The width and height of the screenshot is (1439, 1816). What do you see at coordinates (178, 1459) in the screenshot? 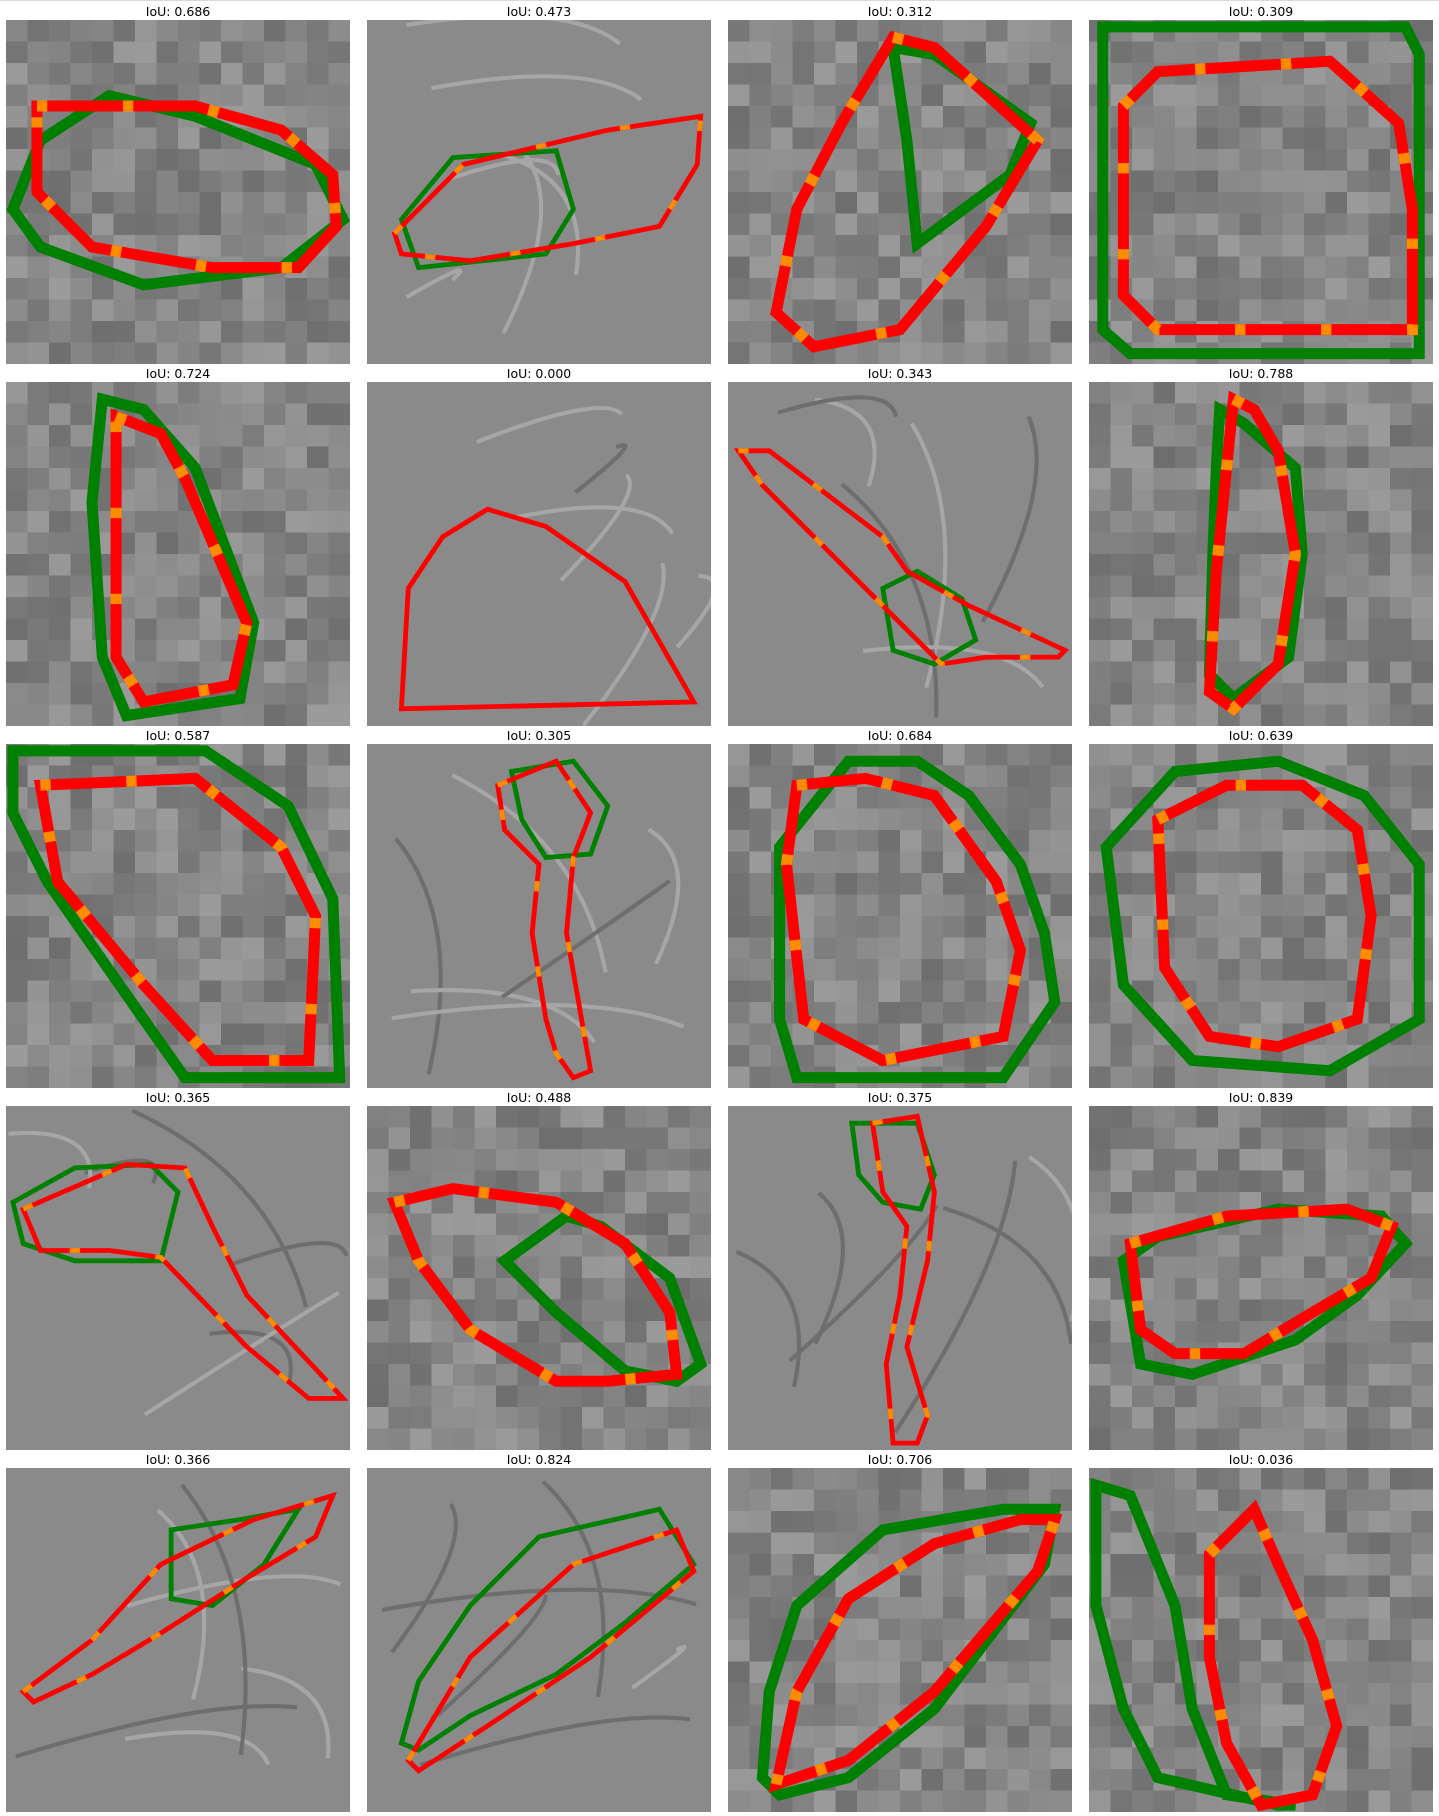
I see `panel-title: IoU: 0.366` at bounding box center [178, 1459].